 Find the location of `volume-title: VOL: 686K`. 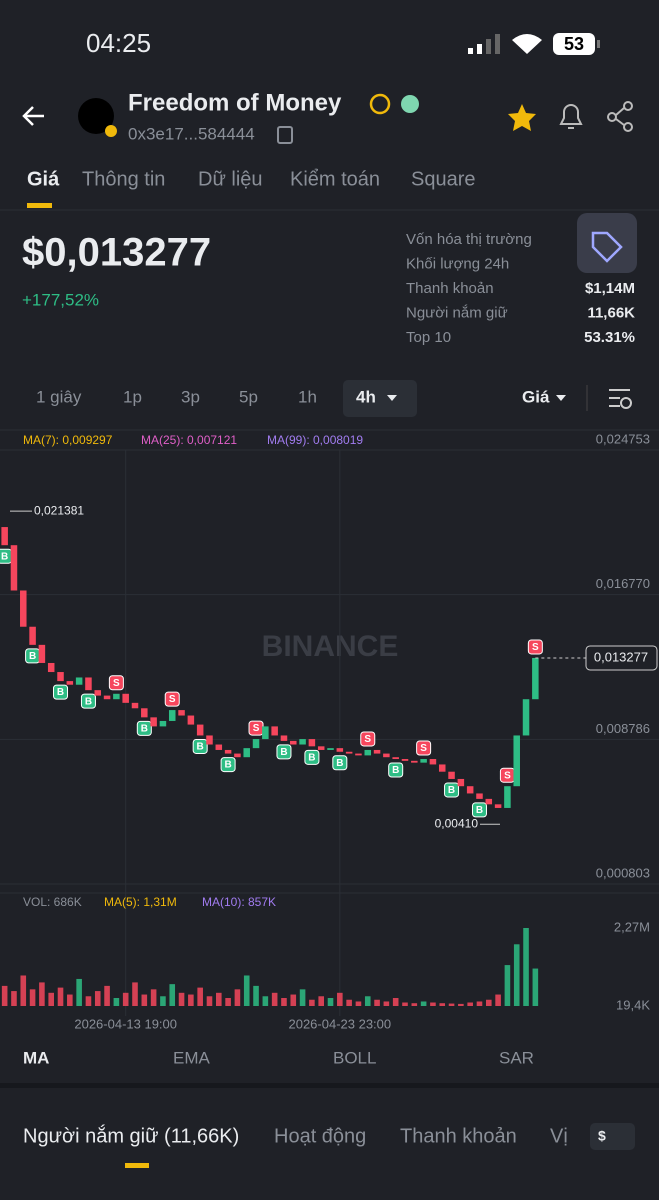

volume-title: VOL: 686K is located at coordinates (52, 902).